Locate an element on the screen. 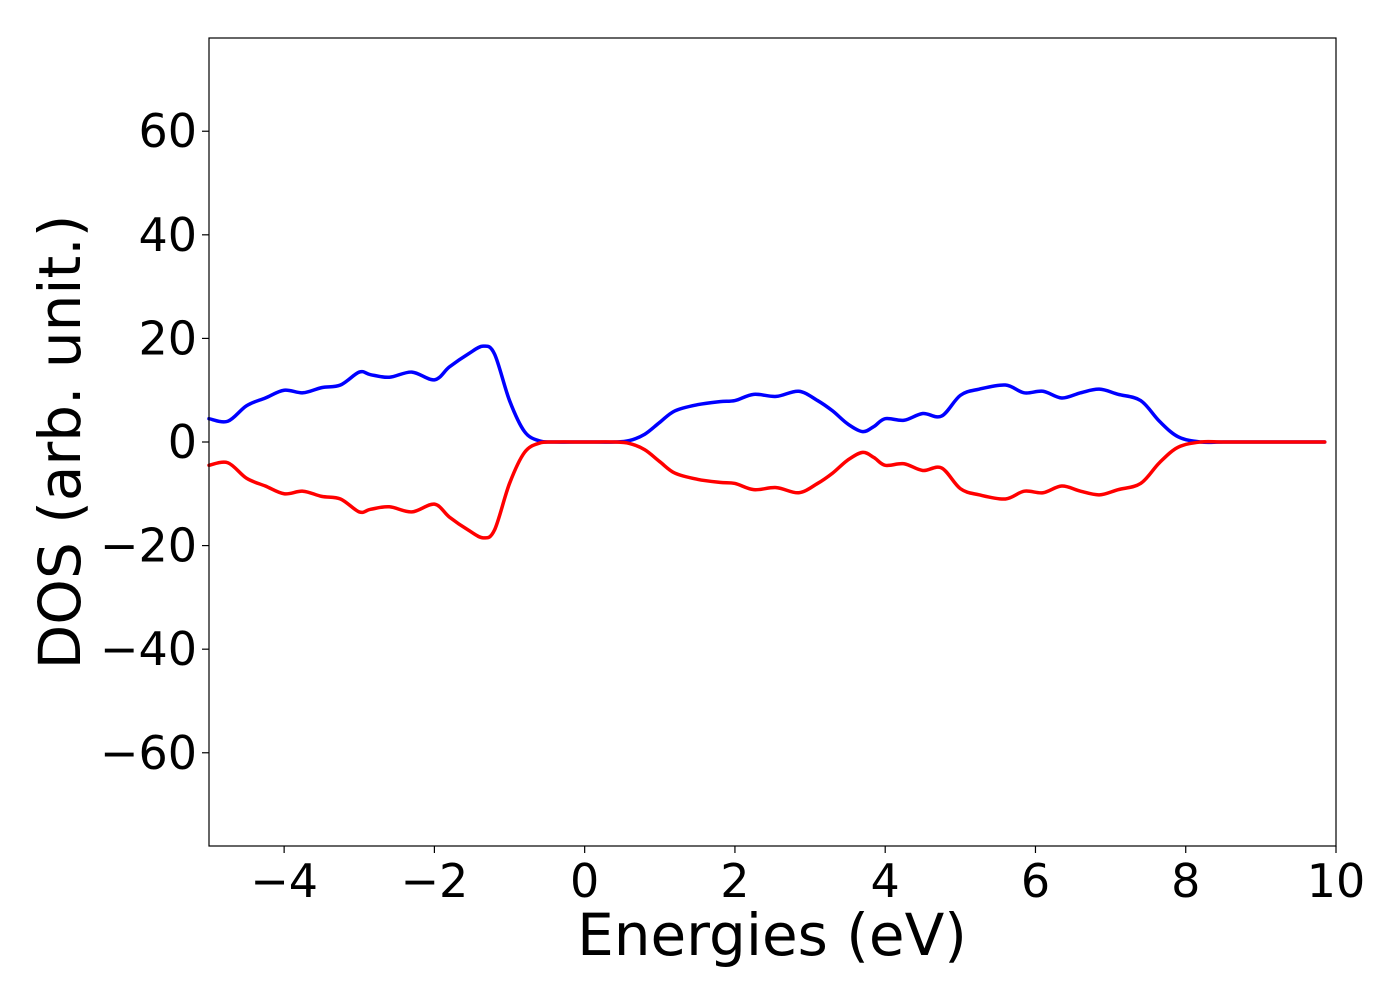  x-tick-label: 6 is located at coordinates (1035, 881).